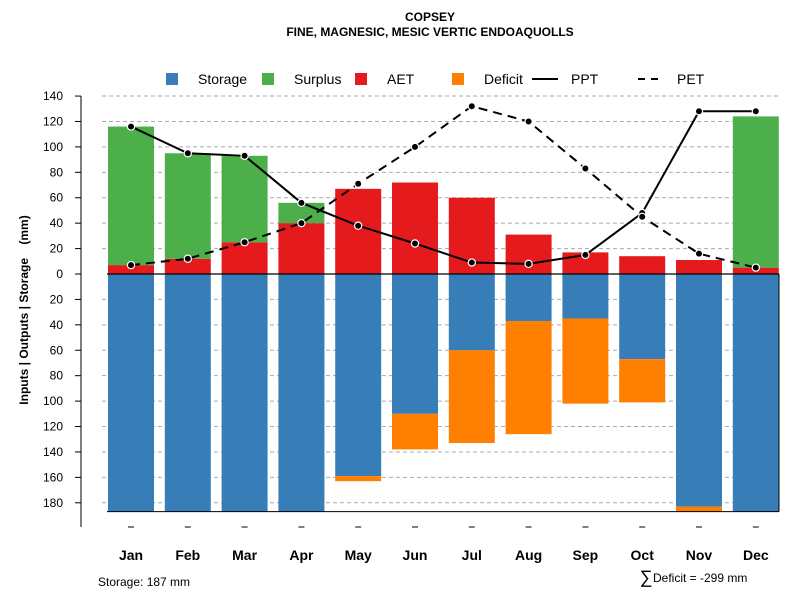  I want to click on x-tick-label: Apr, so click(301, 555).